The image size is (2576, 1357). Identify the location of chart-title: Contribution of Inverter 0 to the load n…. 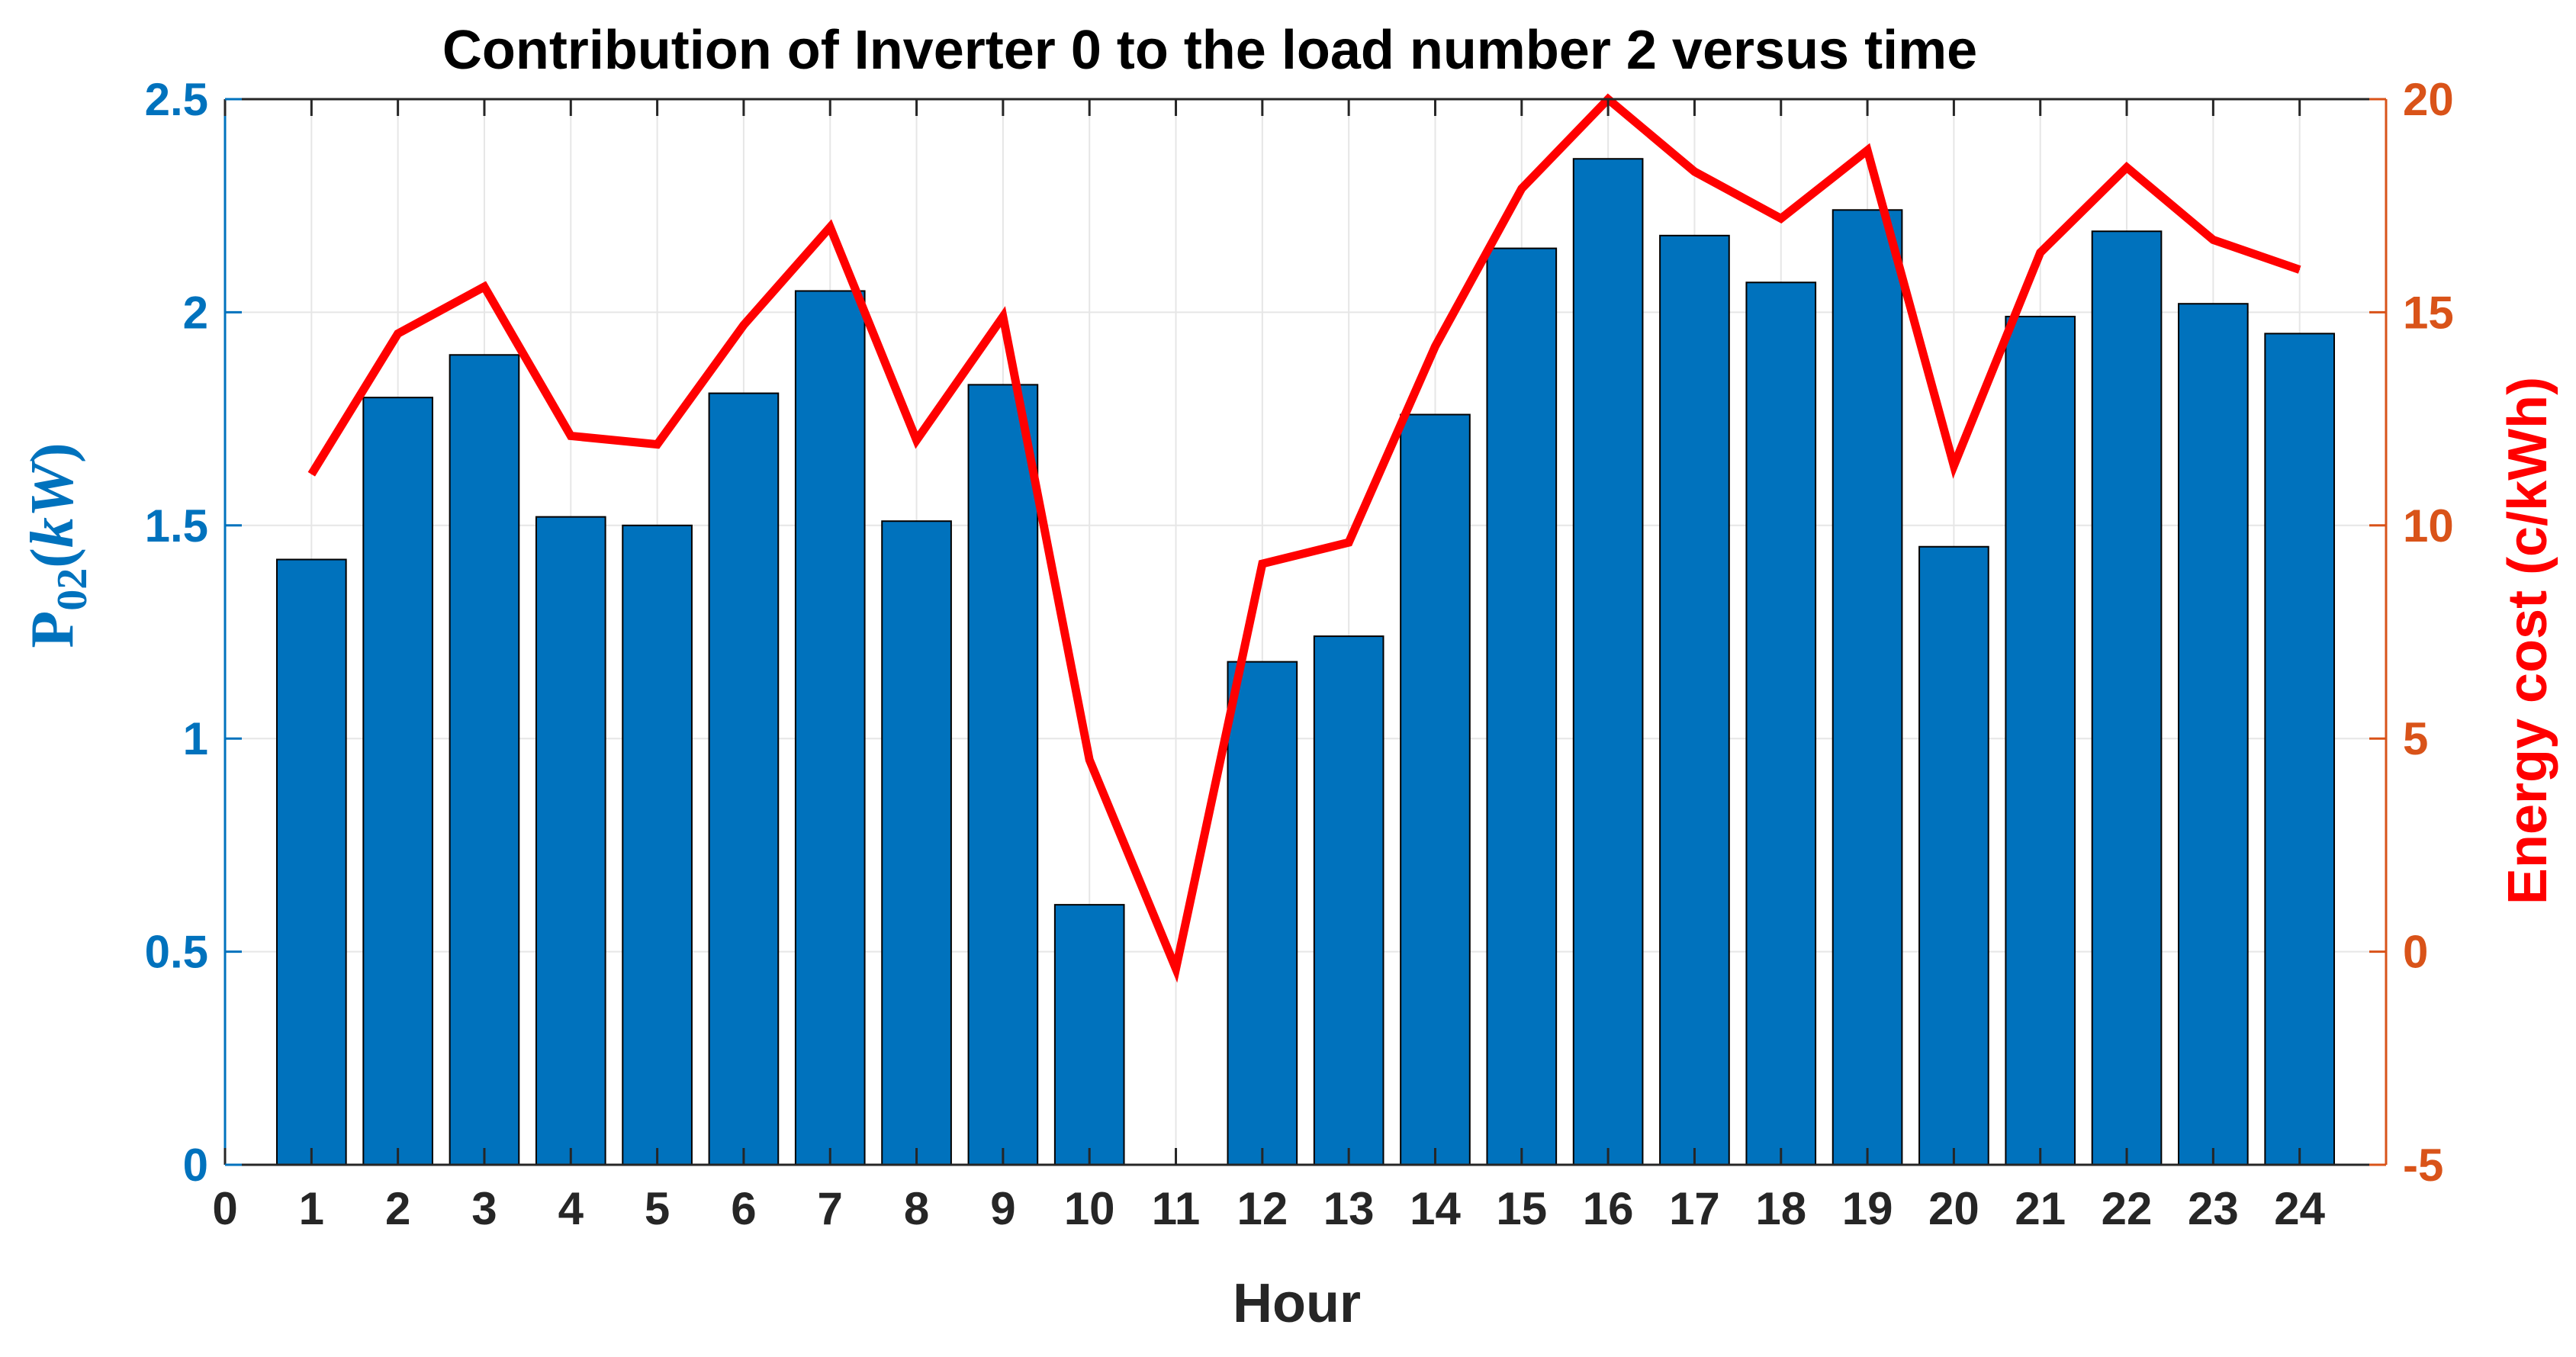
(1210, 51).